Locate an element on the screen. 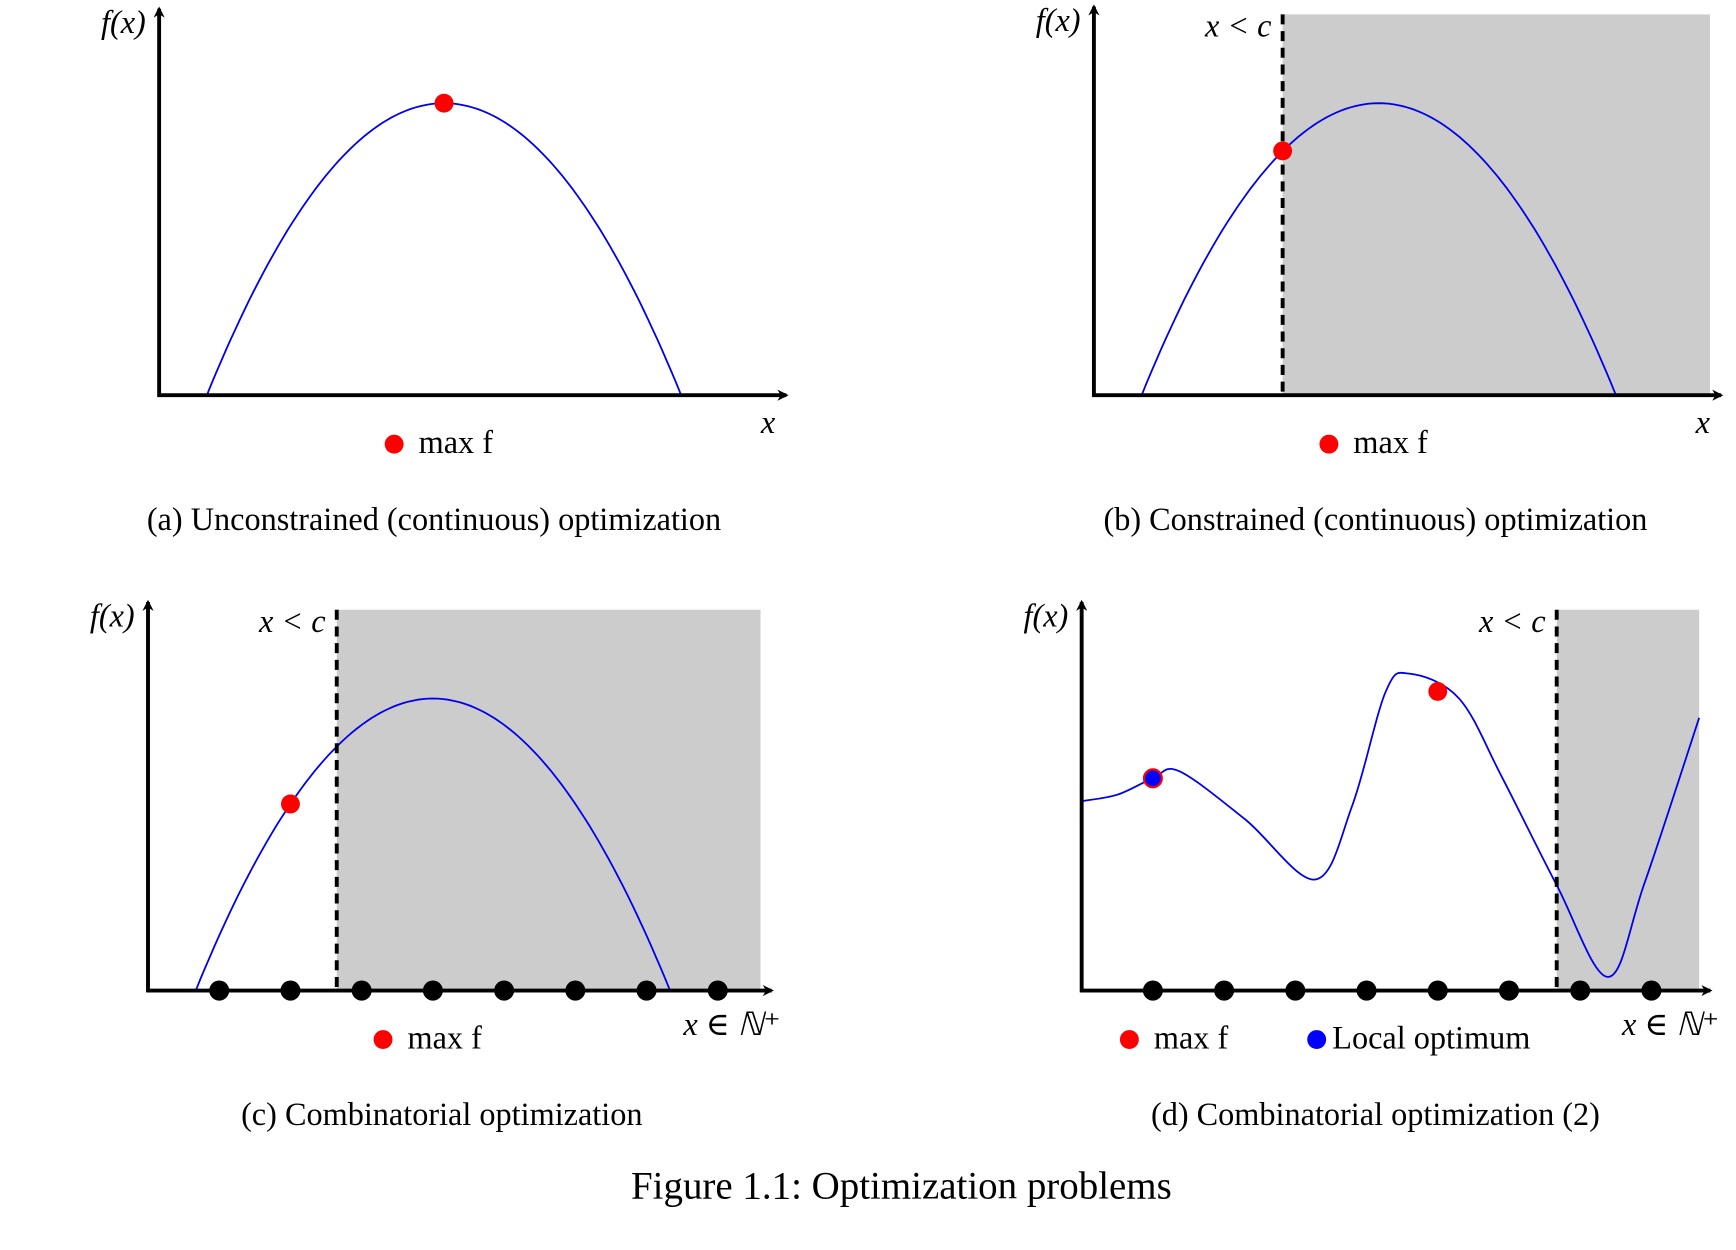  subfigure-caption: (c) Combinatorial optimization is located at coordinates (441, 1114).